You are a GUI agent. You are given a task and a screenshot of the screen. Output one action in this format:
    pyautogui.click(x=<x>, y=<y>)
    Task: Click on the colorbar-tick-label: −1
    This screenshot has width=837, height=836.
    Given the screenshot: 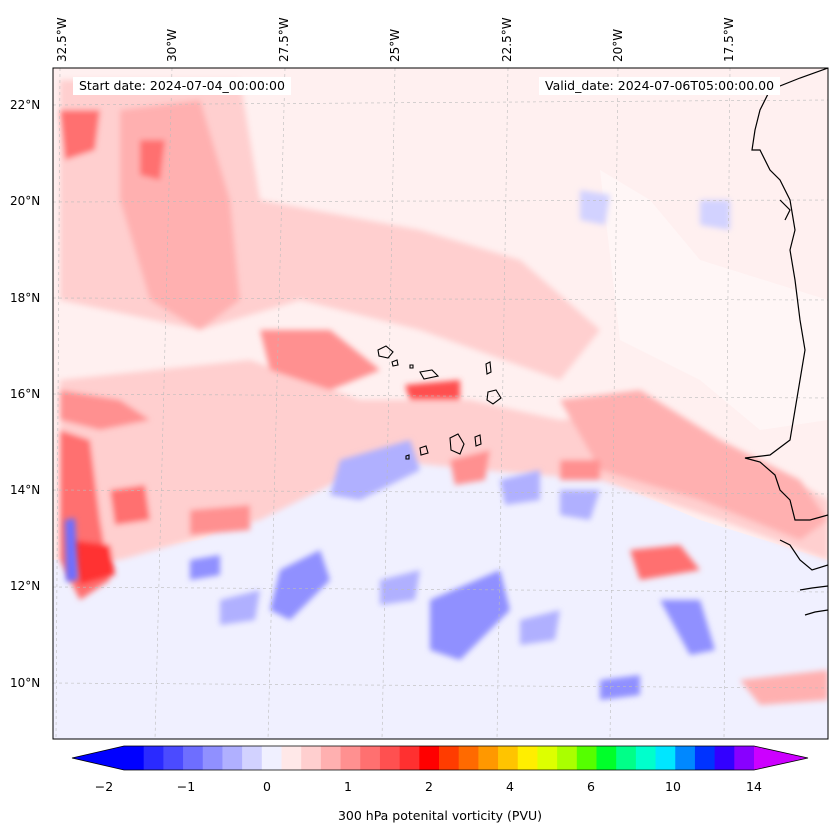 What is the action you would take?
    pyautogui.click(x=186, y=786)
    